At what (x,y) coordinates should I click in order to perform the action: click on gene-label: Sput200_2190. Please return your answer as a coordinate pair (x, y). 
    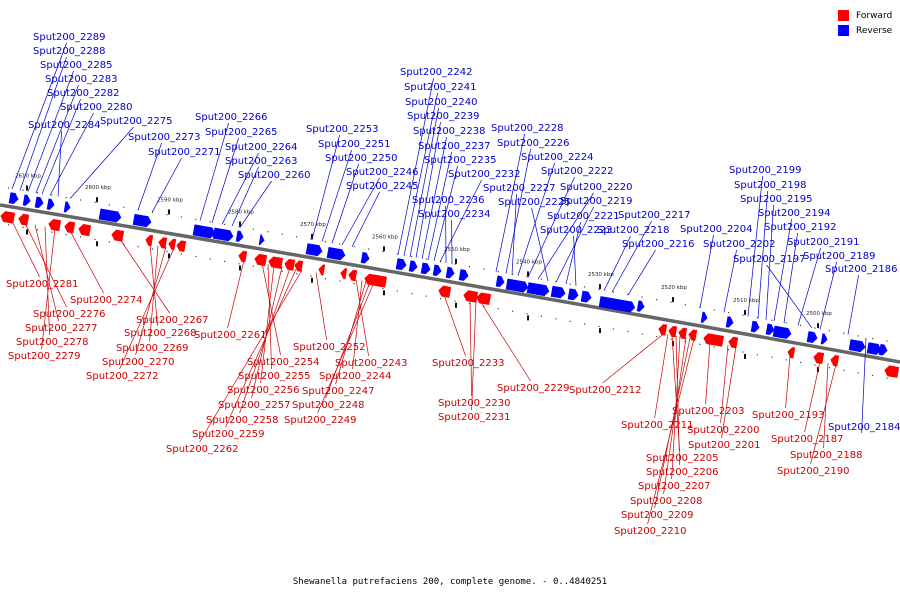
    Looking at the image, I should click on (813, 471).